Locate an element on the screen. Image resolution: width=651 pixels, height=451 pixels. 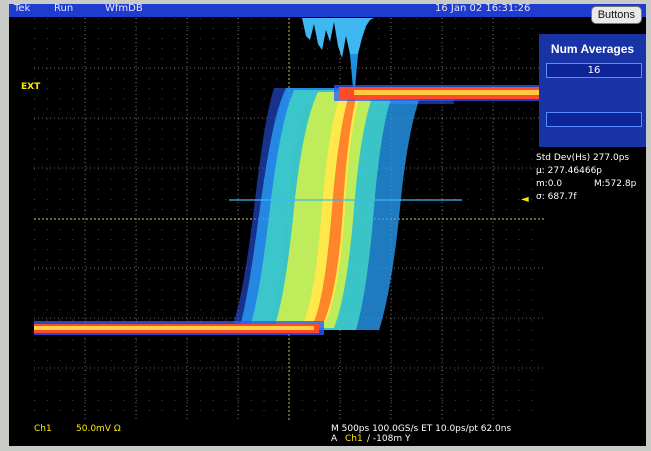
timebase-readout: M 500ps 100.0GS/s ET 10.0ps/pt 62.0ns is located at coordinates (421, 429).